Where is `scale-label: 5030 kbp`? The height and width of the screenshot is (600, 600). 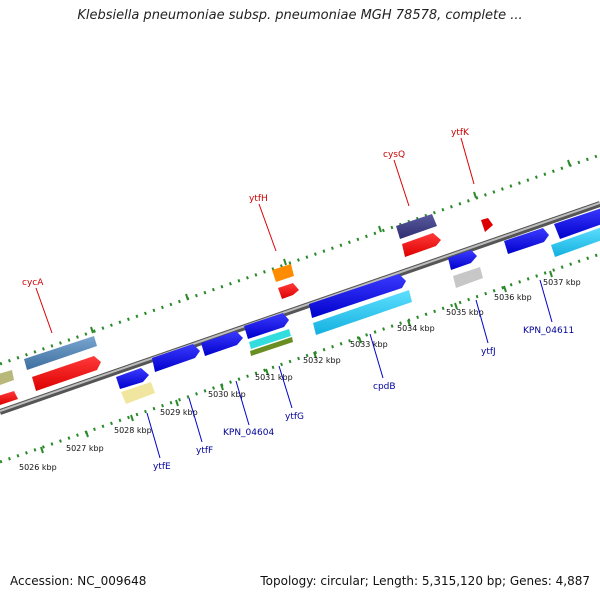 scale-label: 5030 kbp is located at coordinates (227, 394).